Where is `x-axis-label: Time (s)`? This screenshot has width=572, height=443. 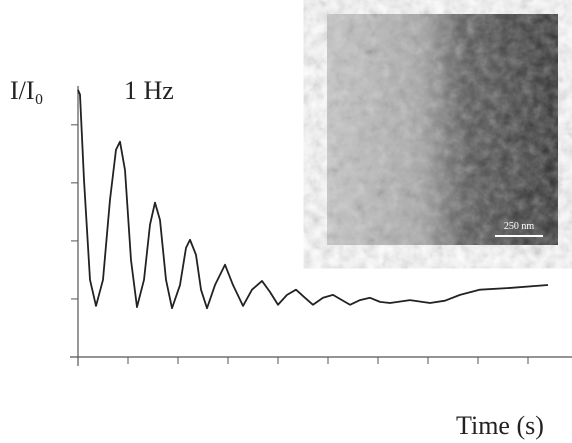 x-axis-label: Time (s) is located at coordinates (500, 425).